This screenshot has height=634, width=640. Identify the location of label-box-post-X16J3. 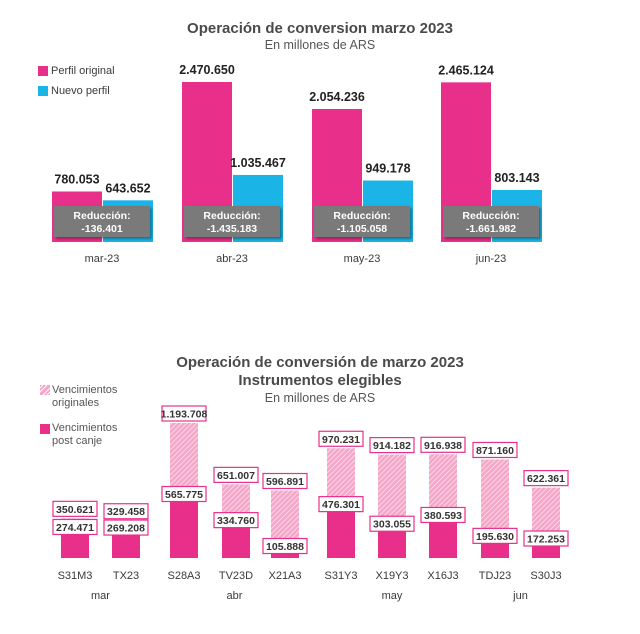
(443, 515).